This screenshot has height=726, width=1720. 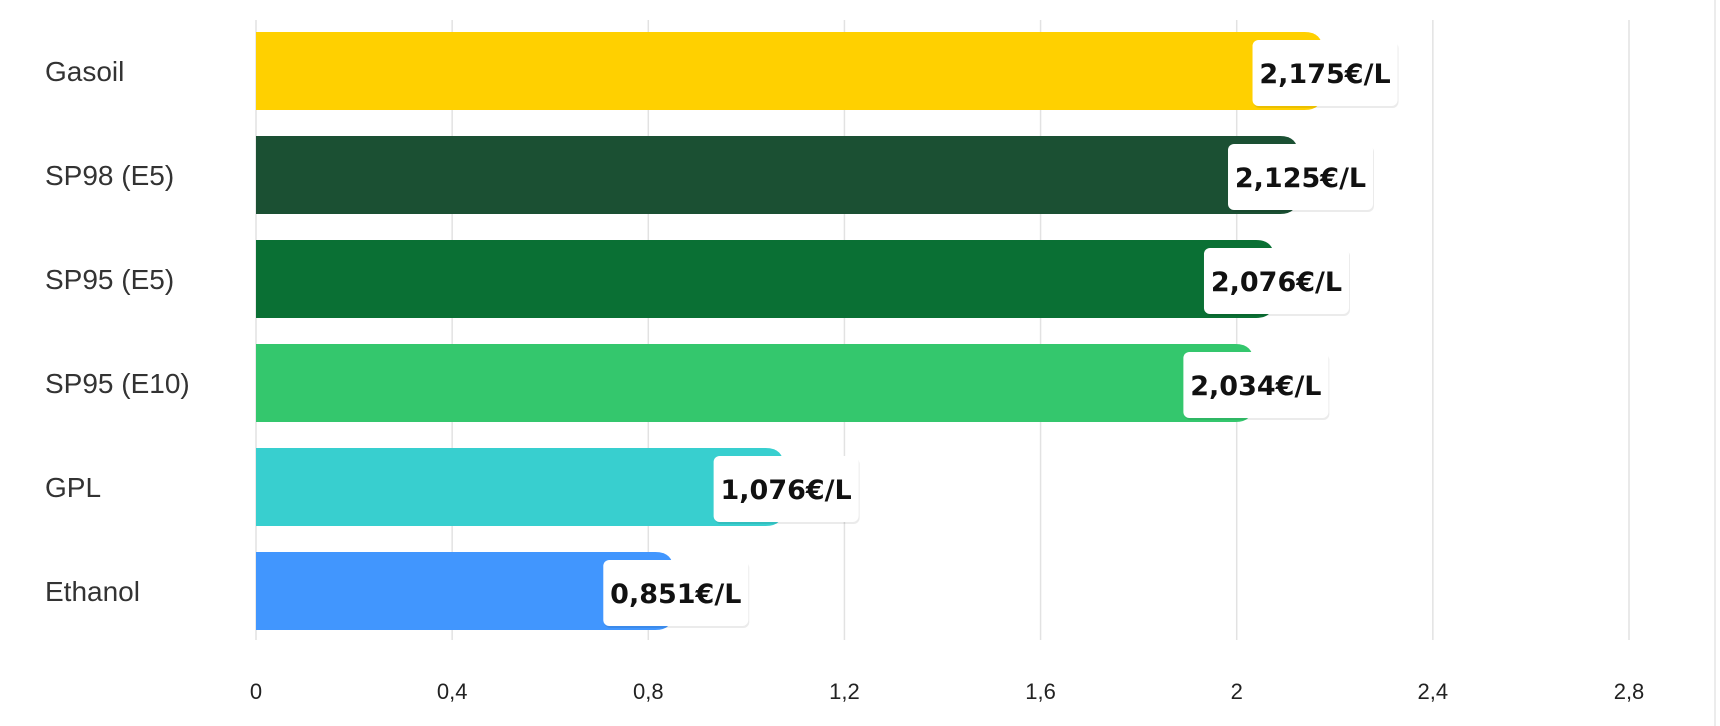 I want to click on value-label-group: 2,034€/L, so click(x=1256, y=386).